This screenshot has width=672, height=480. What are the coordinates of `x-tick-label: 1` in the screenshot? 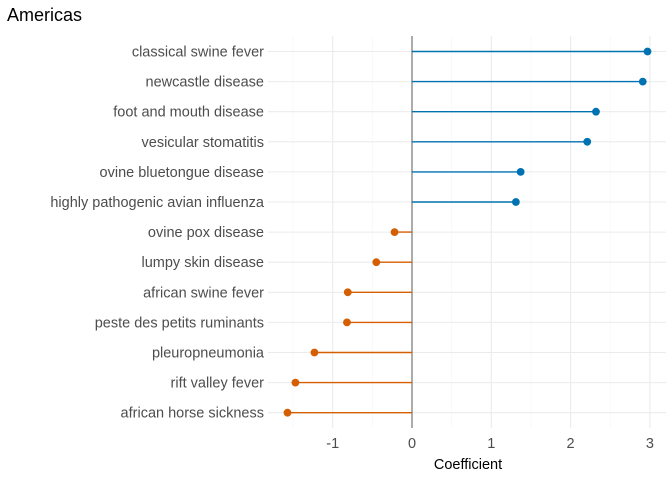 It's located at (491, 444).